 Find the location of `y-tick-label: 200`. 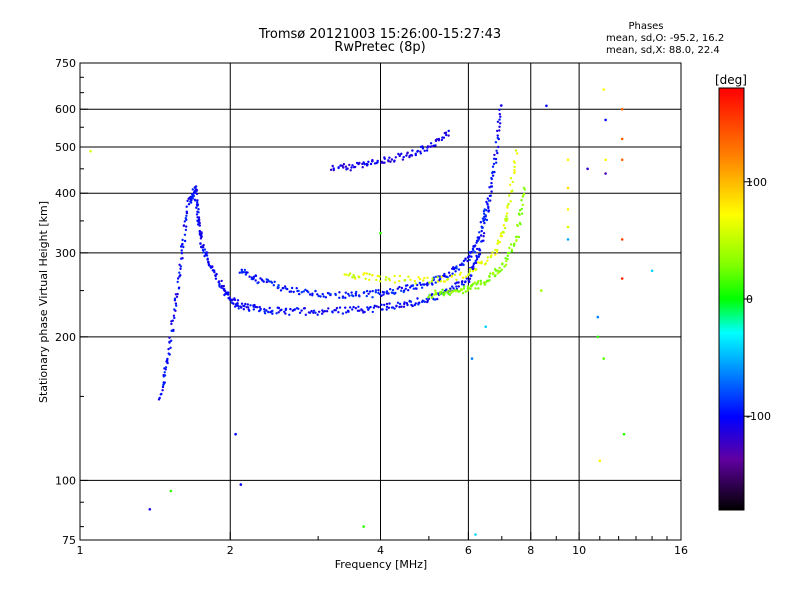

y-tick-label: 200 is located at coordinates (65, 337).